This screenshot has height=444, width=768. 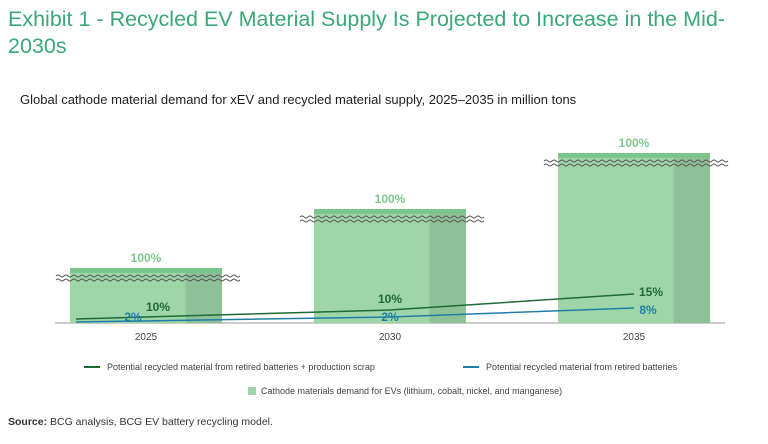 What do you see at coordinates (390, 199) in the screenshot?
I see `bar-label-2030: 100%` at bounding box center [390, 199].